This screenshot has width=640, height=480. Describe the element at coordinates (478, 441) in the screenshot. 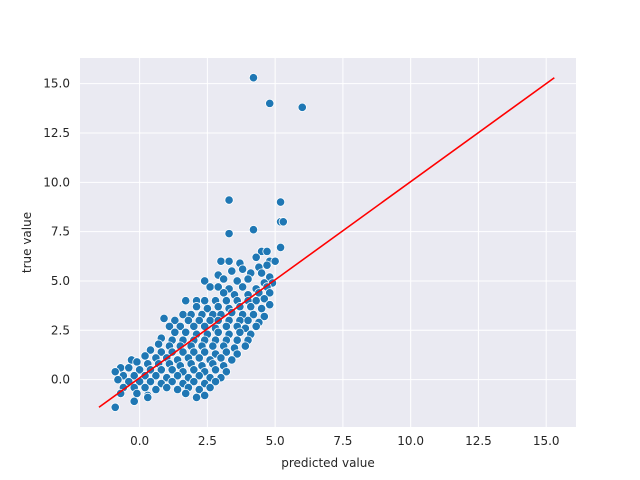

I see `x-tick-label: 12.5` at that location.